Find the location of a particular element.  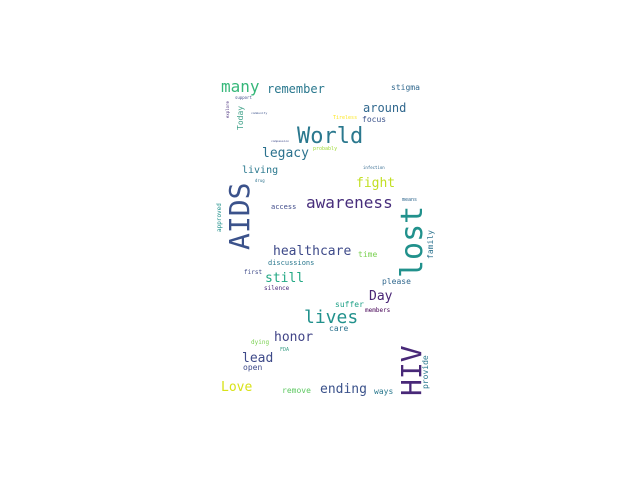

word-suffer: suffer is located at coordinates (349, 304).